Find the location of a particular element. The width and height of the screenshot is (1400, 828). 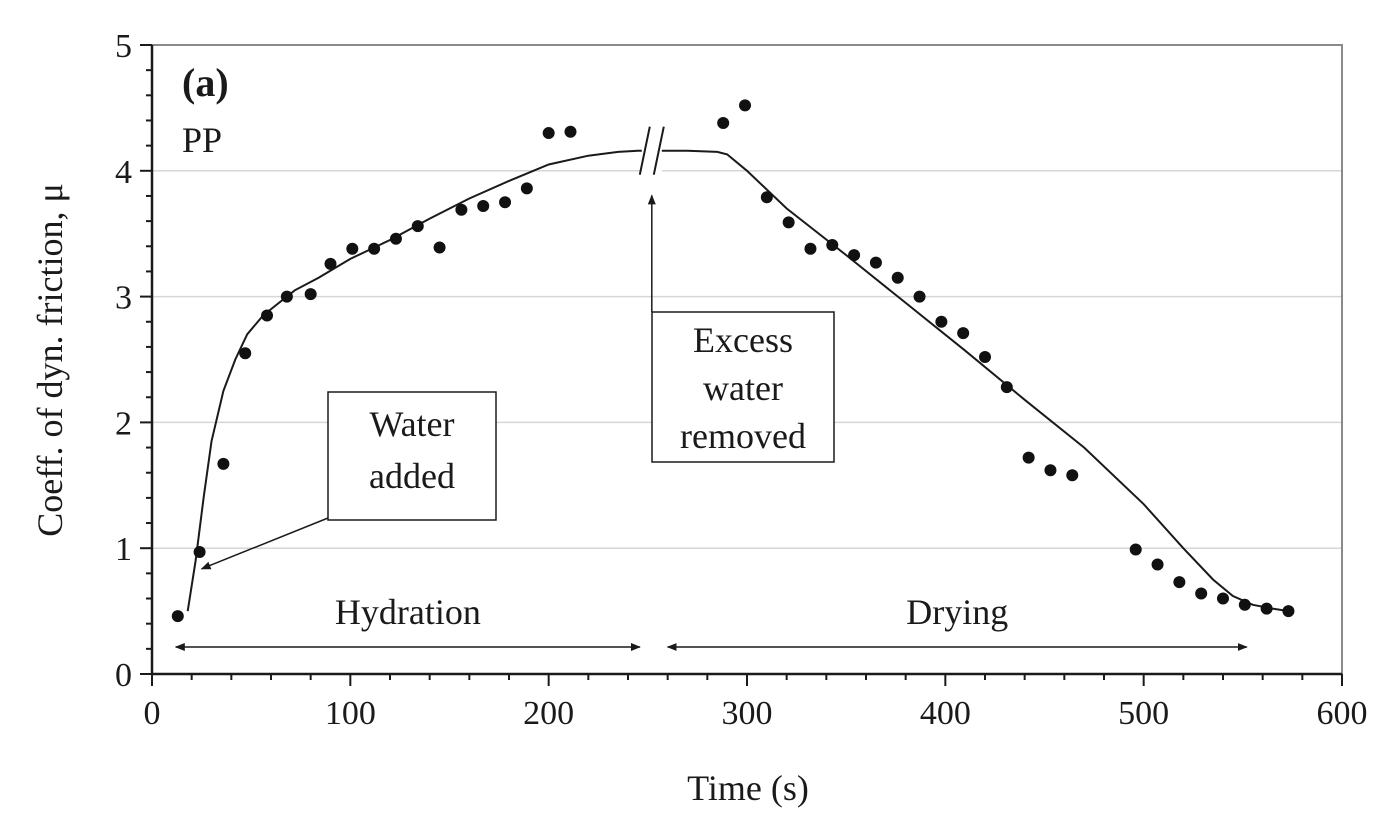

excess-water-box is located at coordinates (743, 387).